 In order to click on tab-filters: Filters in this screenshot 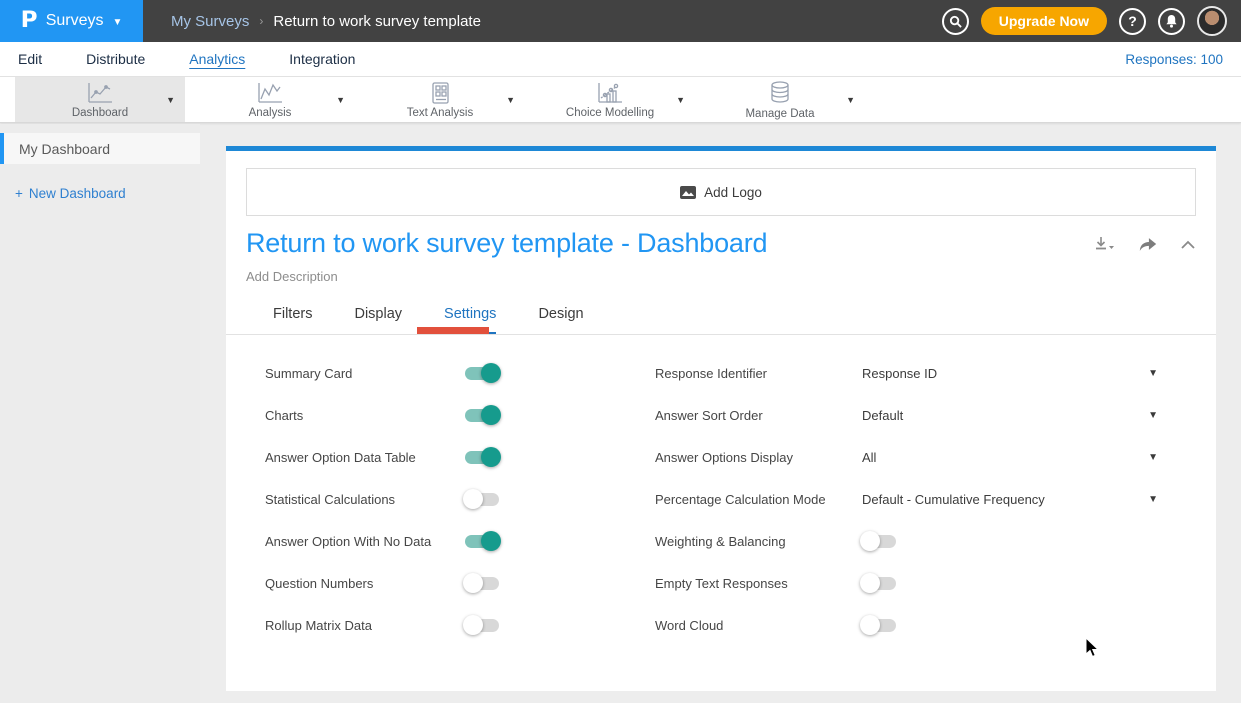, I will do `click(293, 314)`.